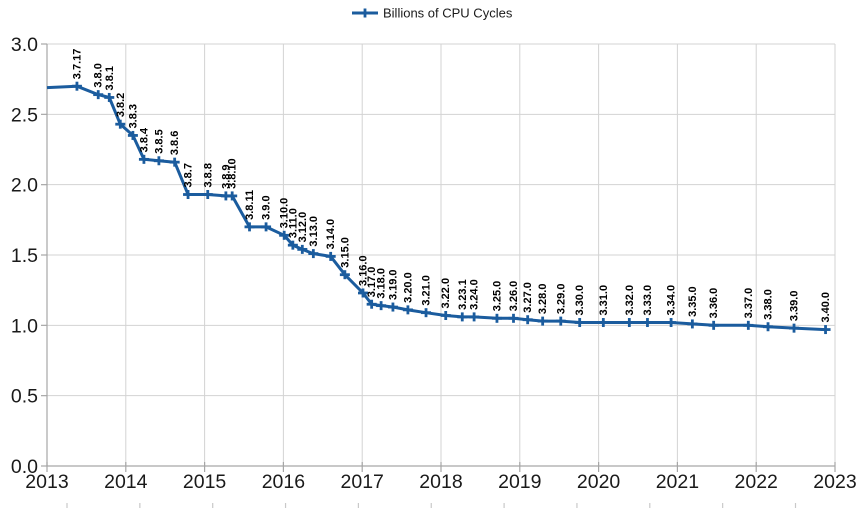 Image resolution: width=864 pixels, height=508 pixels. I want to click on y-tick-label: 2.5, so click(24, 115).